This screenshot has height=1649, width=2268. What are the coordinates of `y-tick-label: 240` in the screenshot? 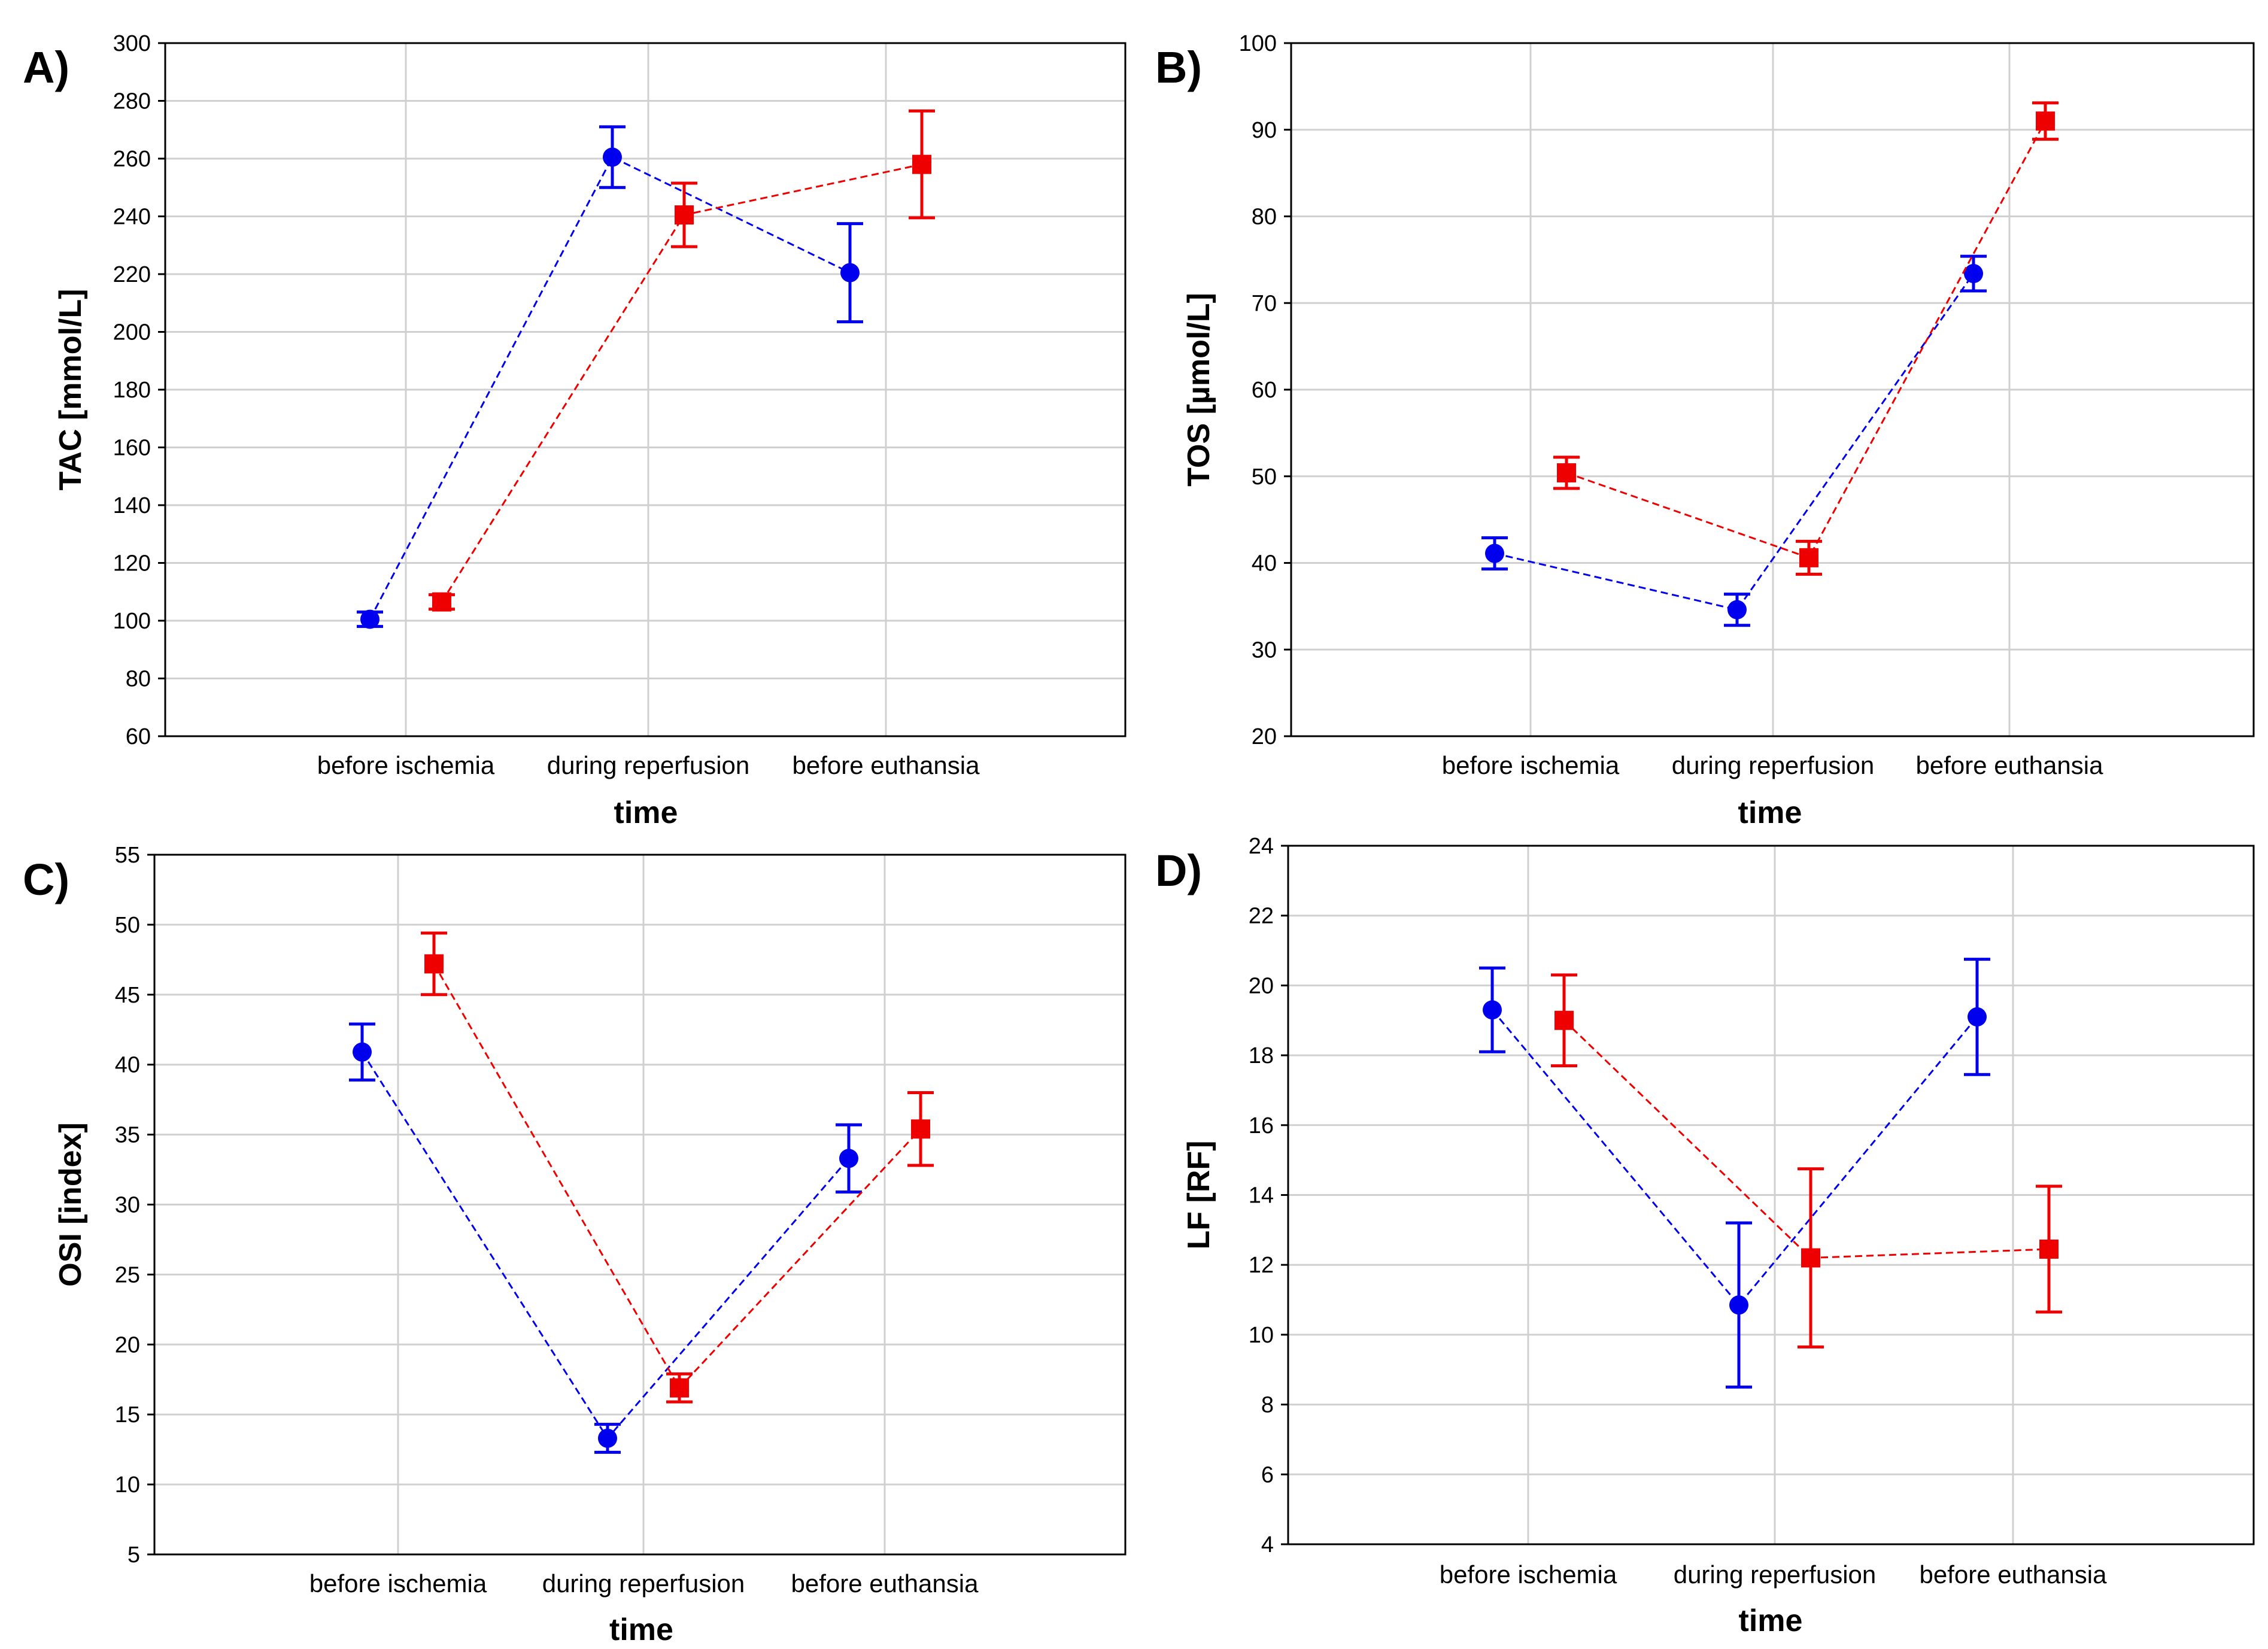 It's located at (132, 218).